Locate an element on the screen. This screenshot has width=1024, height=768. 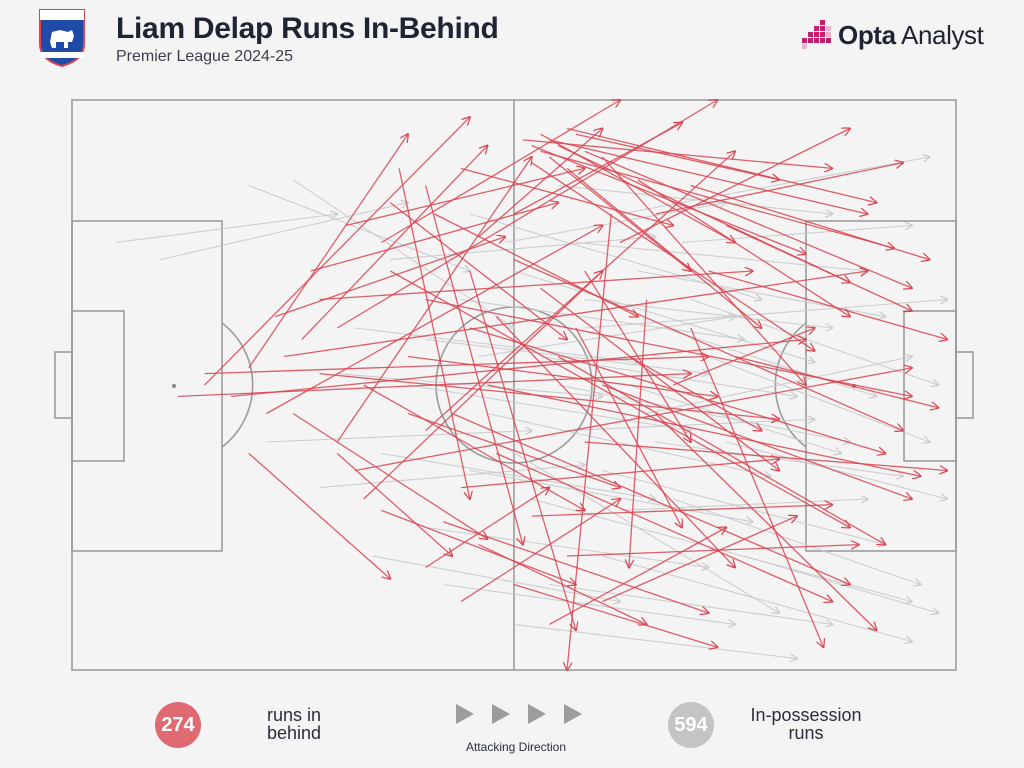
brand-name-light: Analyst is located at coordinates (939, 35).